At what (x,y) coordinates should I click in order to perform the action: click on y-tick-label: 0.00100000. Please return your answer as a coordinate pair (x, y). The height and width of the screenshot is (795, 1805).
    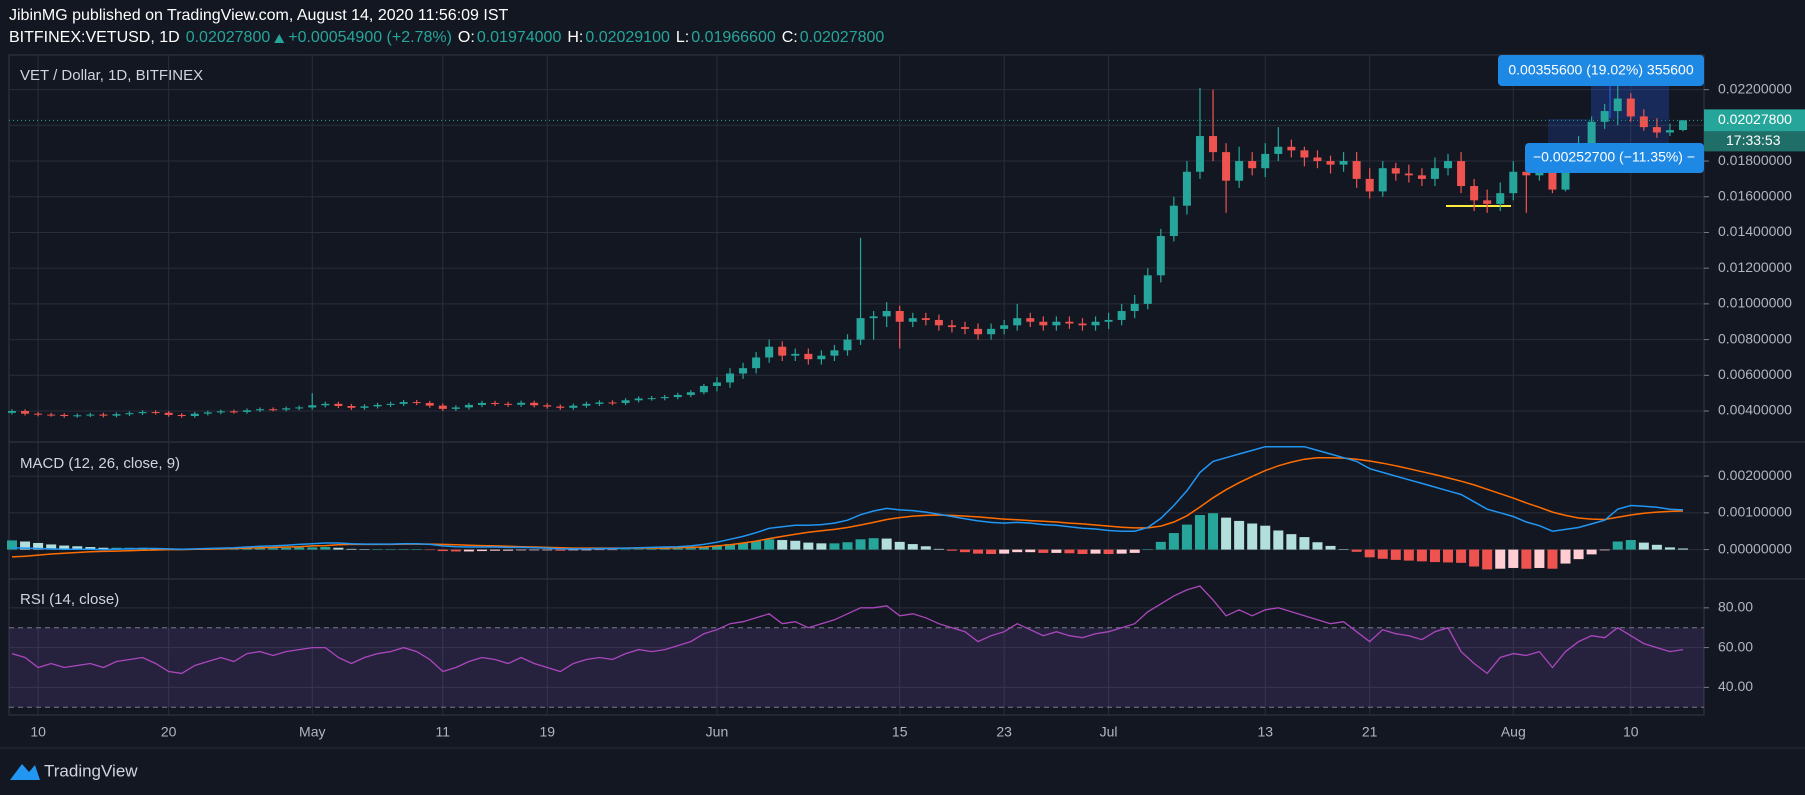
    Looking at the image, I should click on (1755, 512).